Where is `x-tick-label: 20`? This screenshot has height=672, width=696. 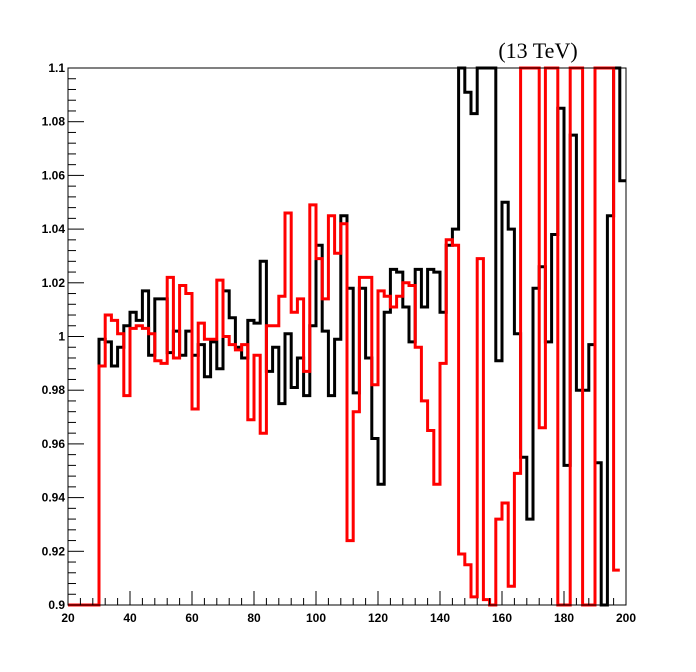 x-tick-label: 20 is located at coordinates (68, 618).